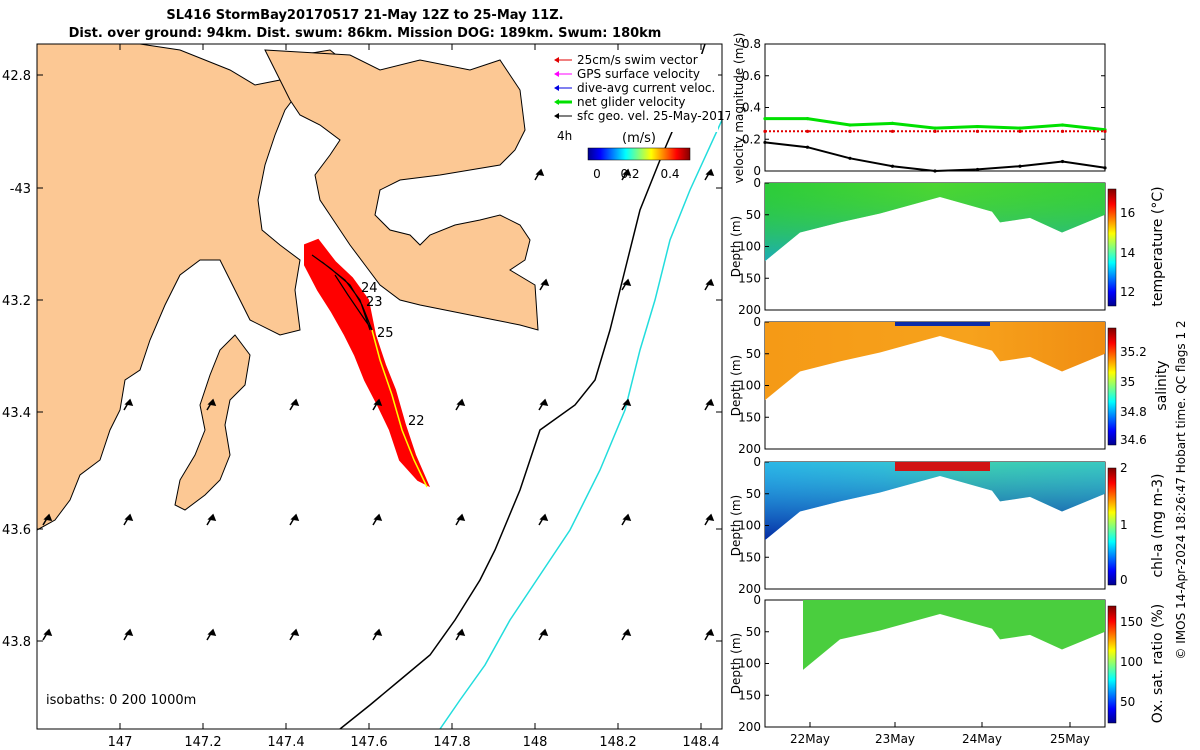 The image size is (1200, 750). Describe the element at coordinates (646, 88) in the screenshot. I see `legend-label: dive-avg current veloc.` at that location.